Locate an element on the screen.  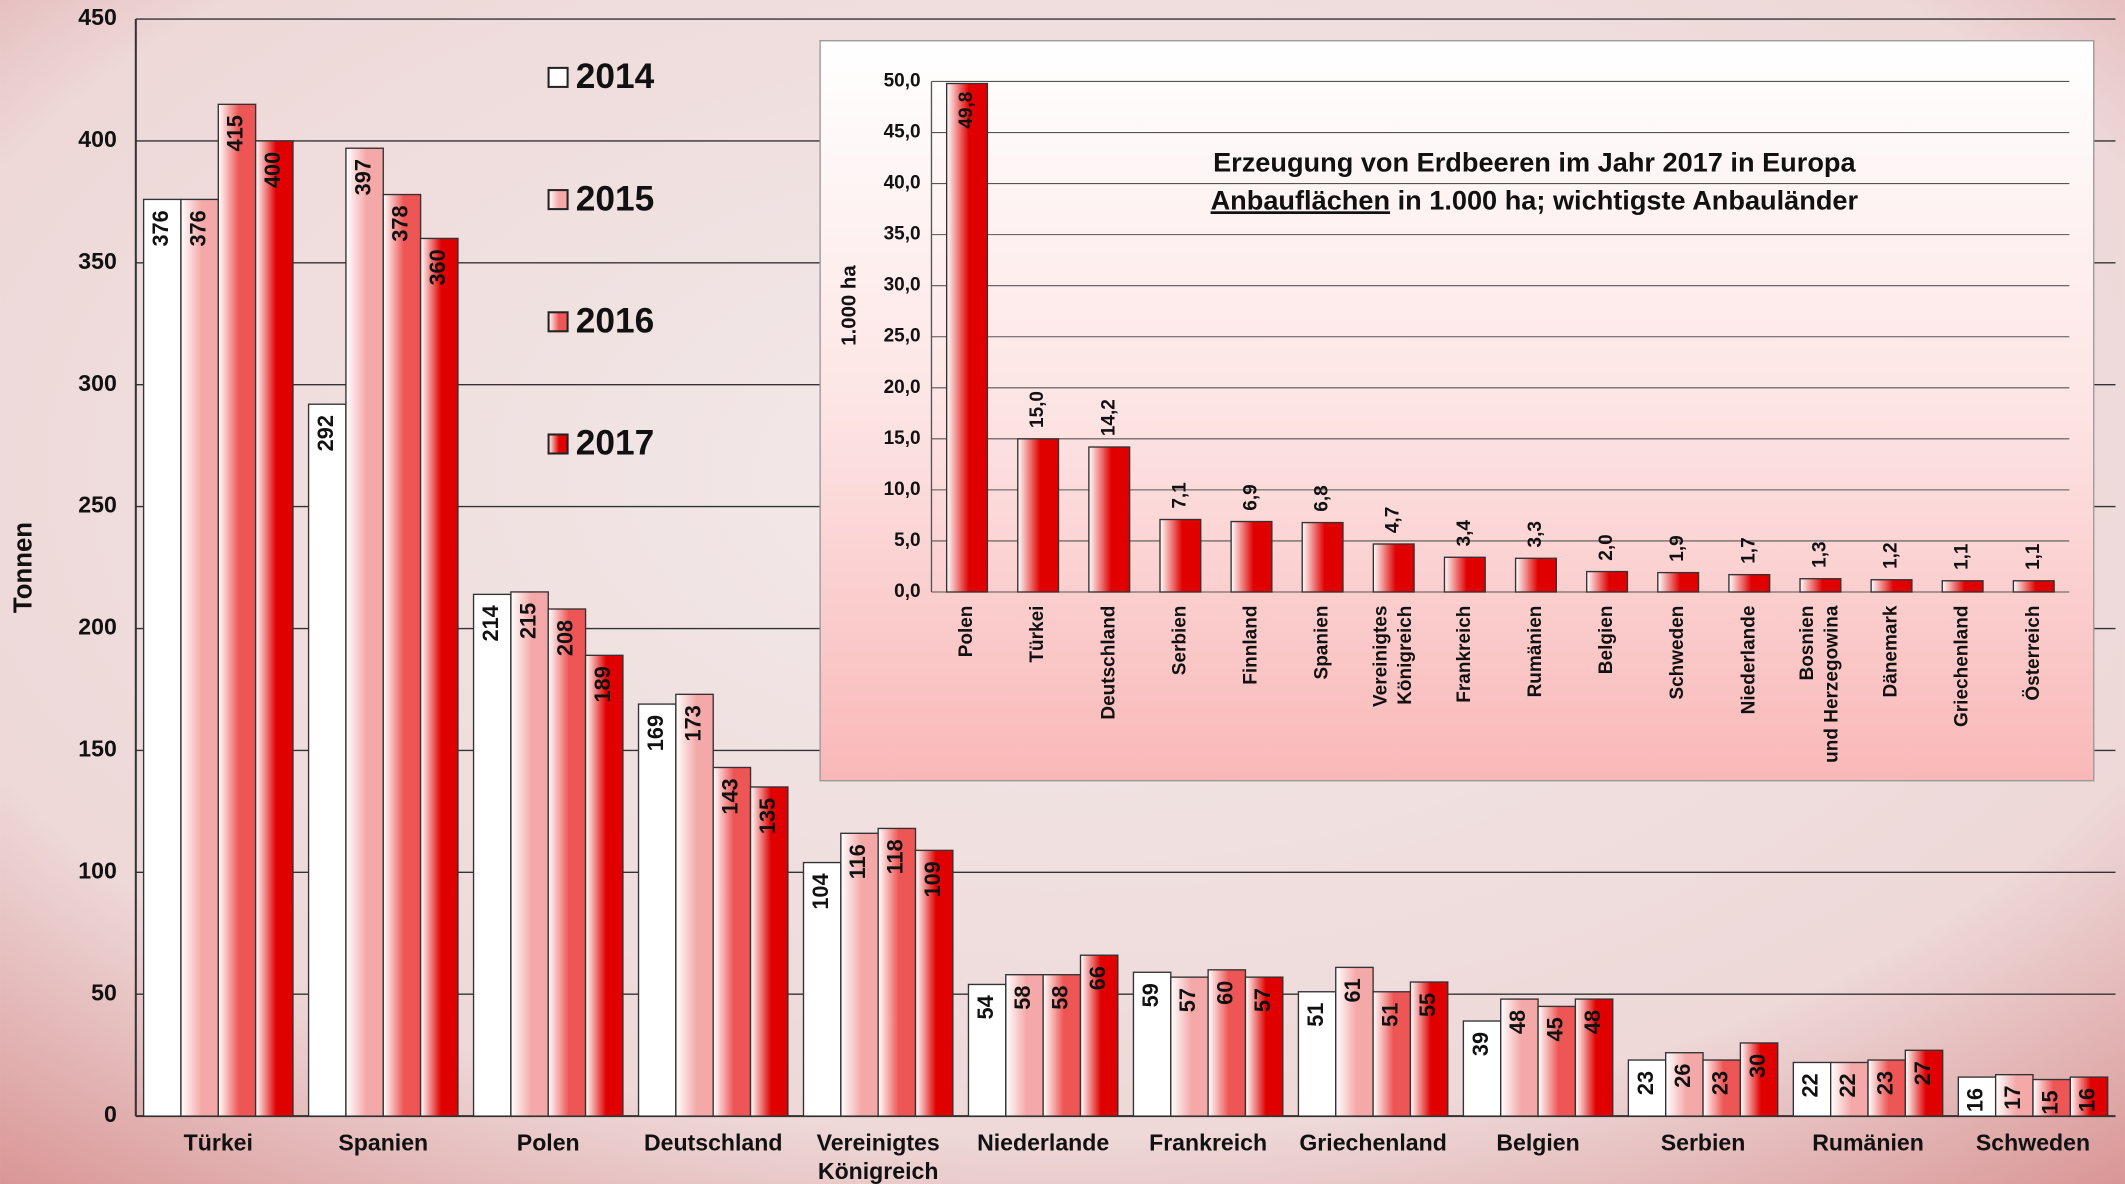
y-tick-label: 45,0 is located at coordinates (902, 132).